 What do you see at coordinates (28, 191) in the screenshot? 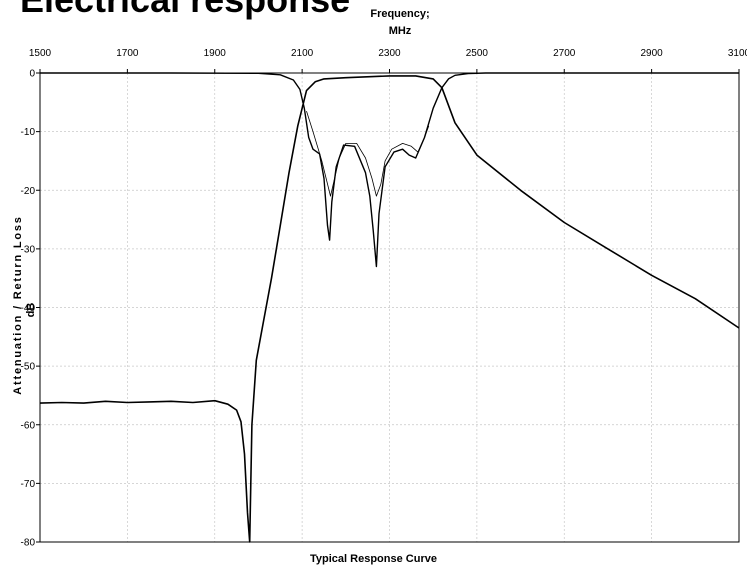
I see `y-tick-label: -20` at bounding box center [28, 191].